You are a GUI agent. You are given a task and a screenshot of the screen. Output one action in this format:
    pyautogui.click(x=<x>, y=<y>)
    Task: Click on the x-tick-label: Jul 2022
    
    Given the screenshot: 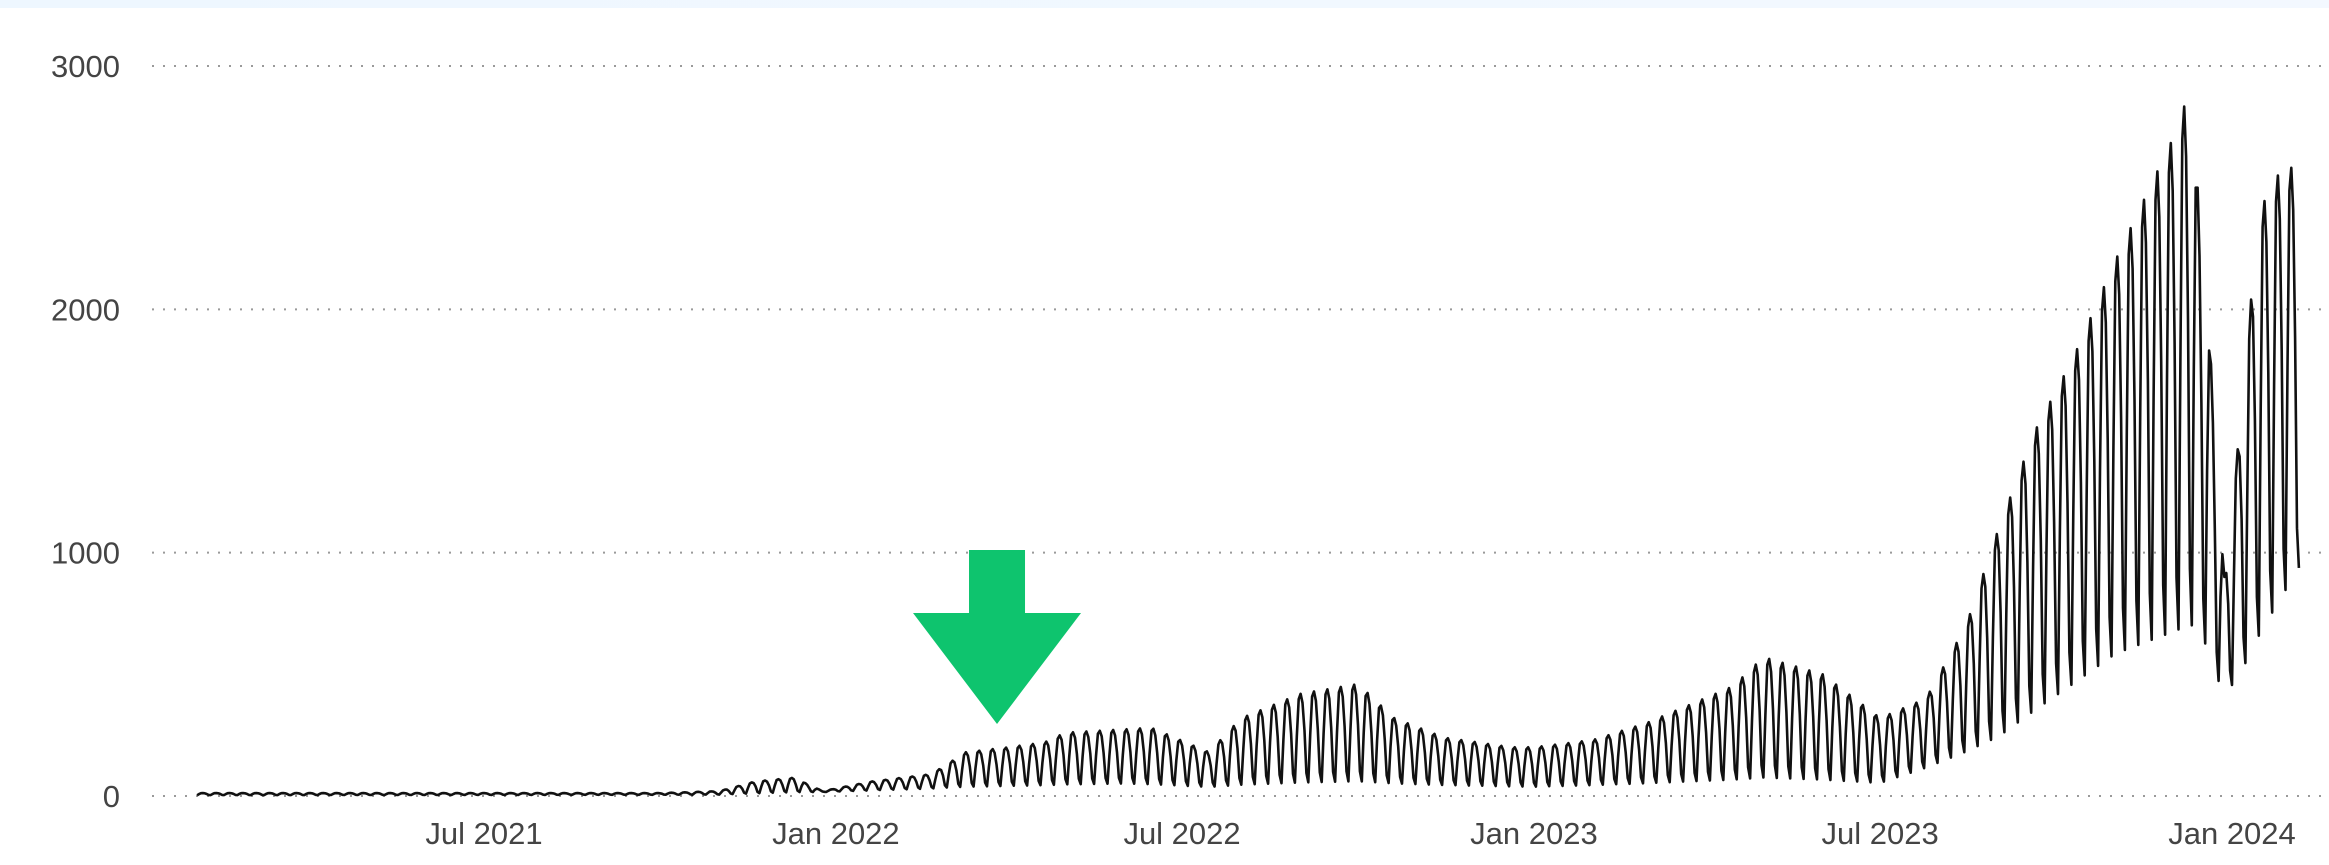 What is the action you would take?
    pyautogui.click(x=1181, y=833)
    